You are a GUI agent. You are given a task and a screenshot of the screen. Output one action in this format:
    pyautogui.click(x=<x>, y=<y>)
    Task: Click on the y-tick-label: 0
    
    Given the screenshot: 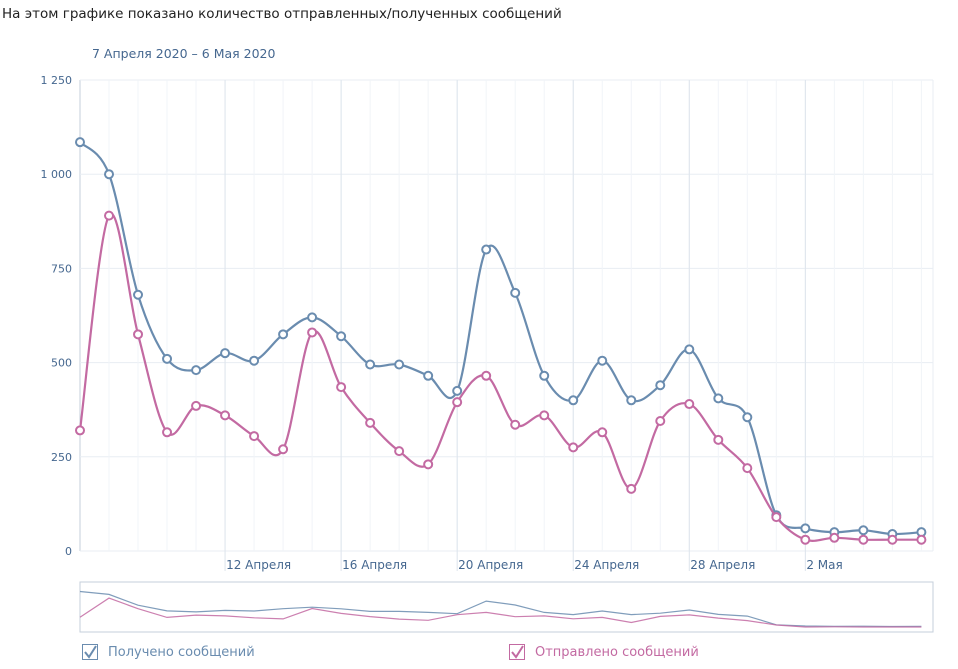 What is the action you would take?
    pyautogui.click(x=68, y=551)
    